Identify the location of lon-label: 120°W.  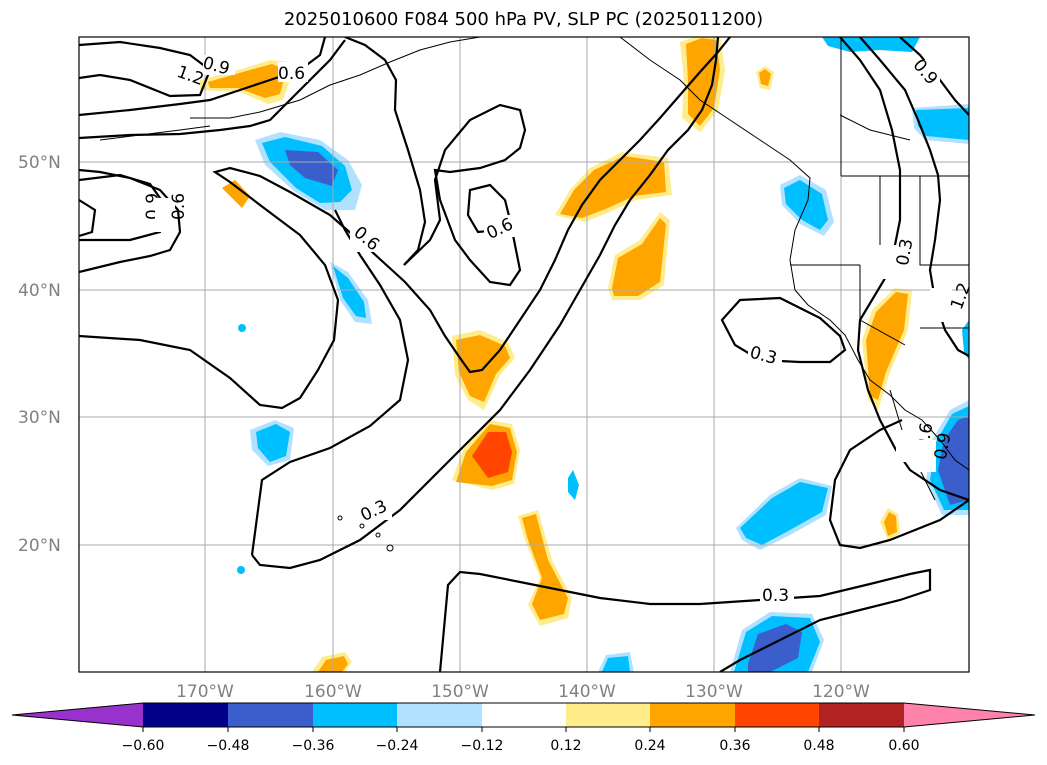
(841, 692).